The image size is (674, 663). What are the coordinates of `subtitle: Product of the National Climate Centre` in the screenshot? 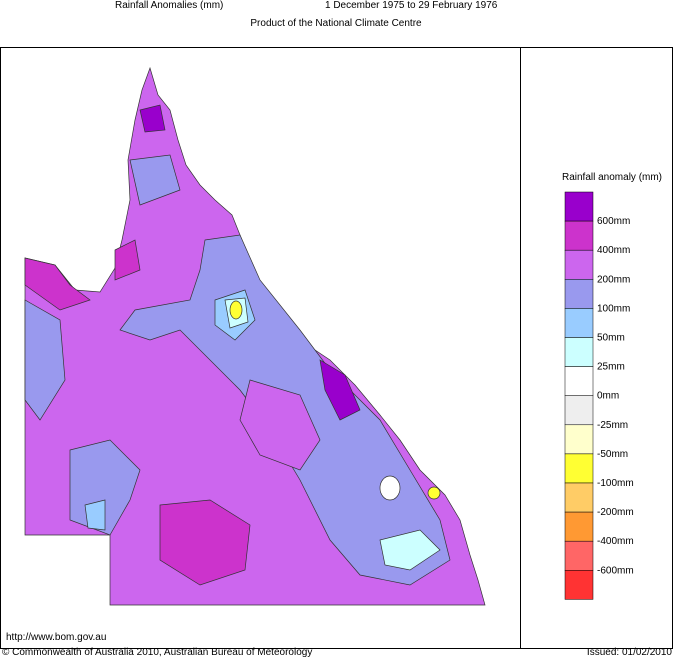 It's located at (336, 23).